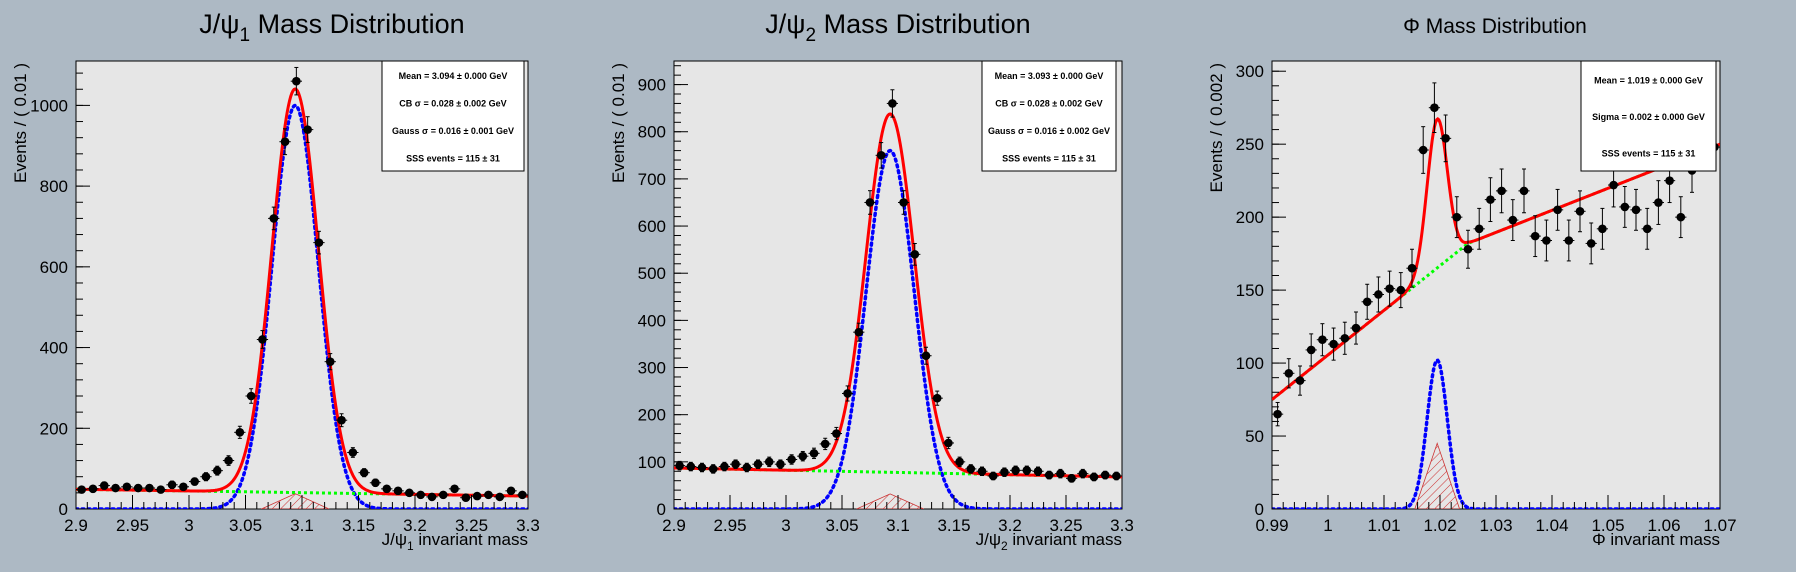  What do you see at coordinates (1607, 525) in the screenshot?
I see `x-tick-label: 1.05` at bounding box center [1607, 525].